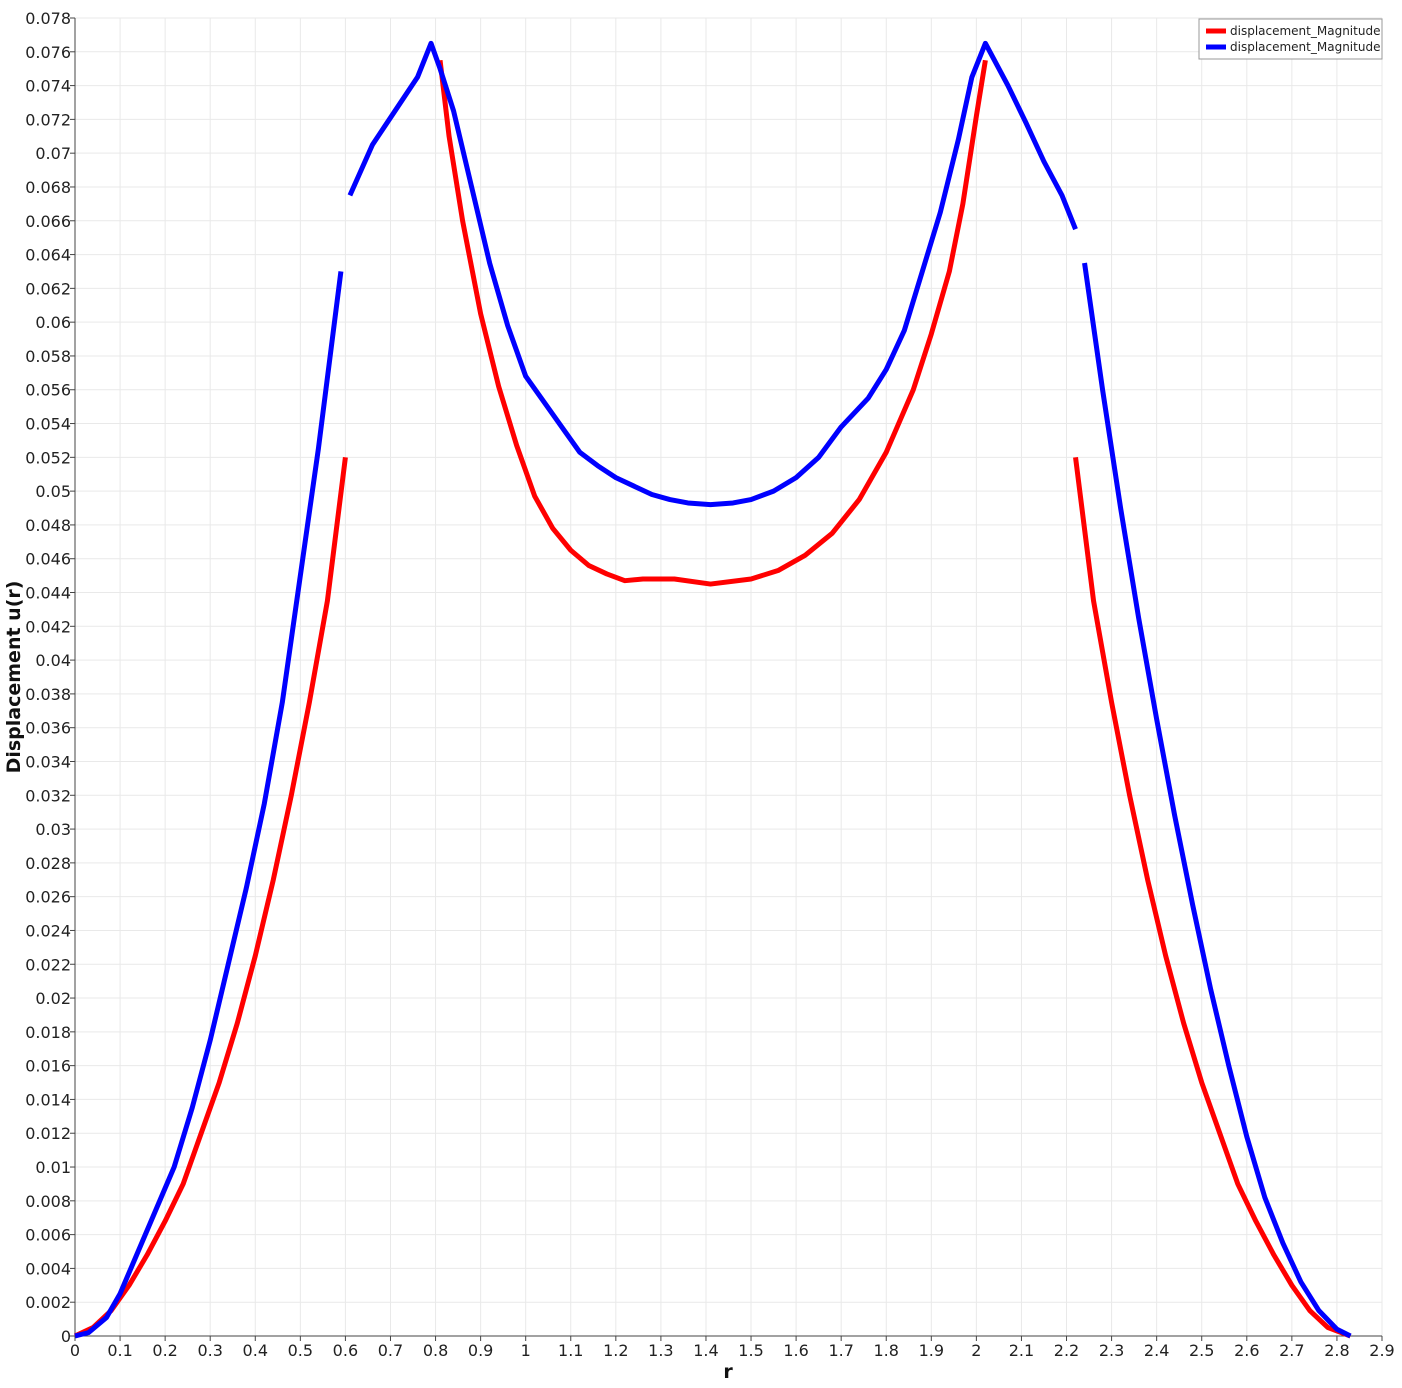 The height and width of the screenshot is (1388, 1402). Describe the element at coordinates (660, 1350) in the screenshot. I see `x-tick-label: 1.3` at that location.